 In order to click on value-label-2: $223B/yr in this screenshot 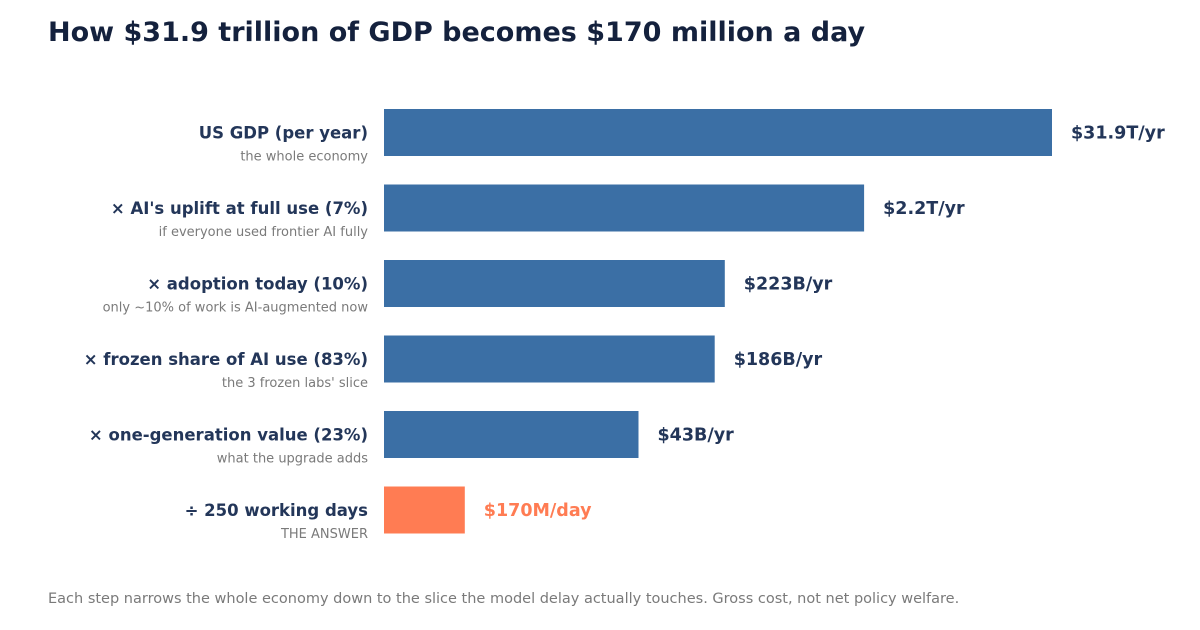, I will do `click(788, 285)`.